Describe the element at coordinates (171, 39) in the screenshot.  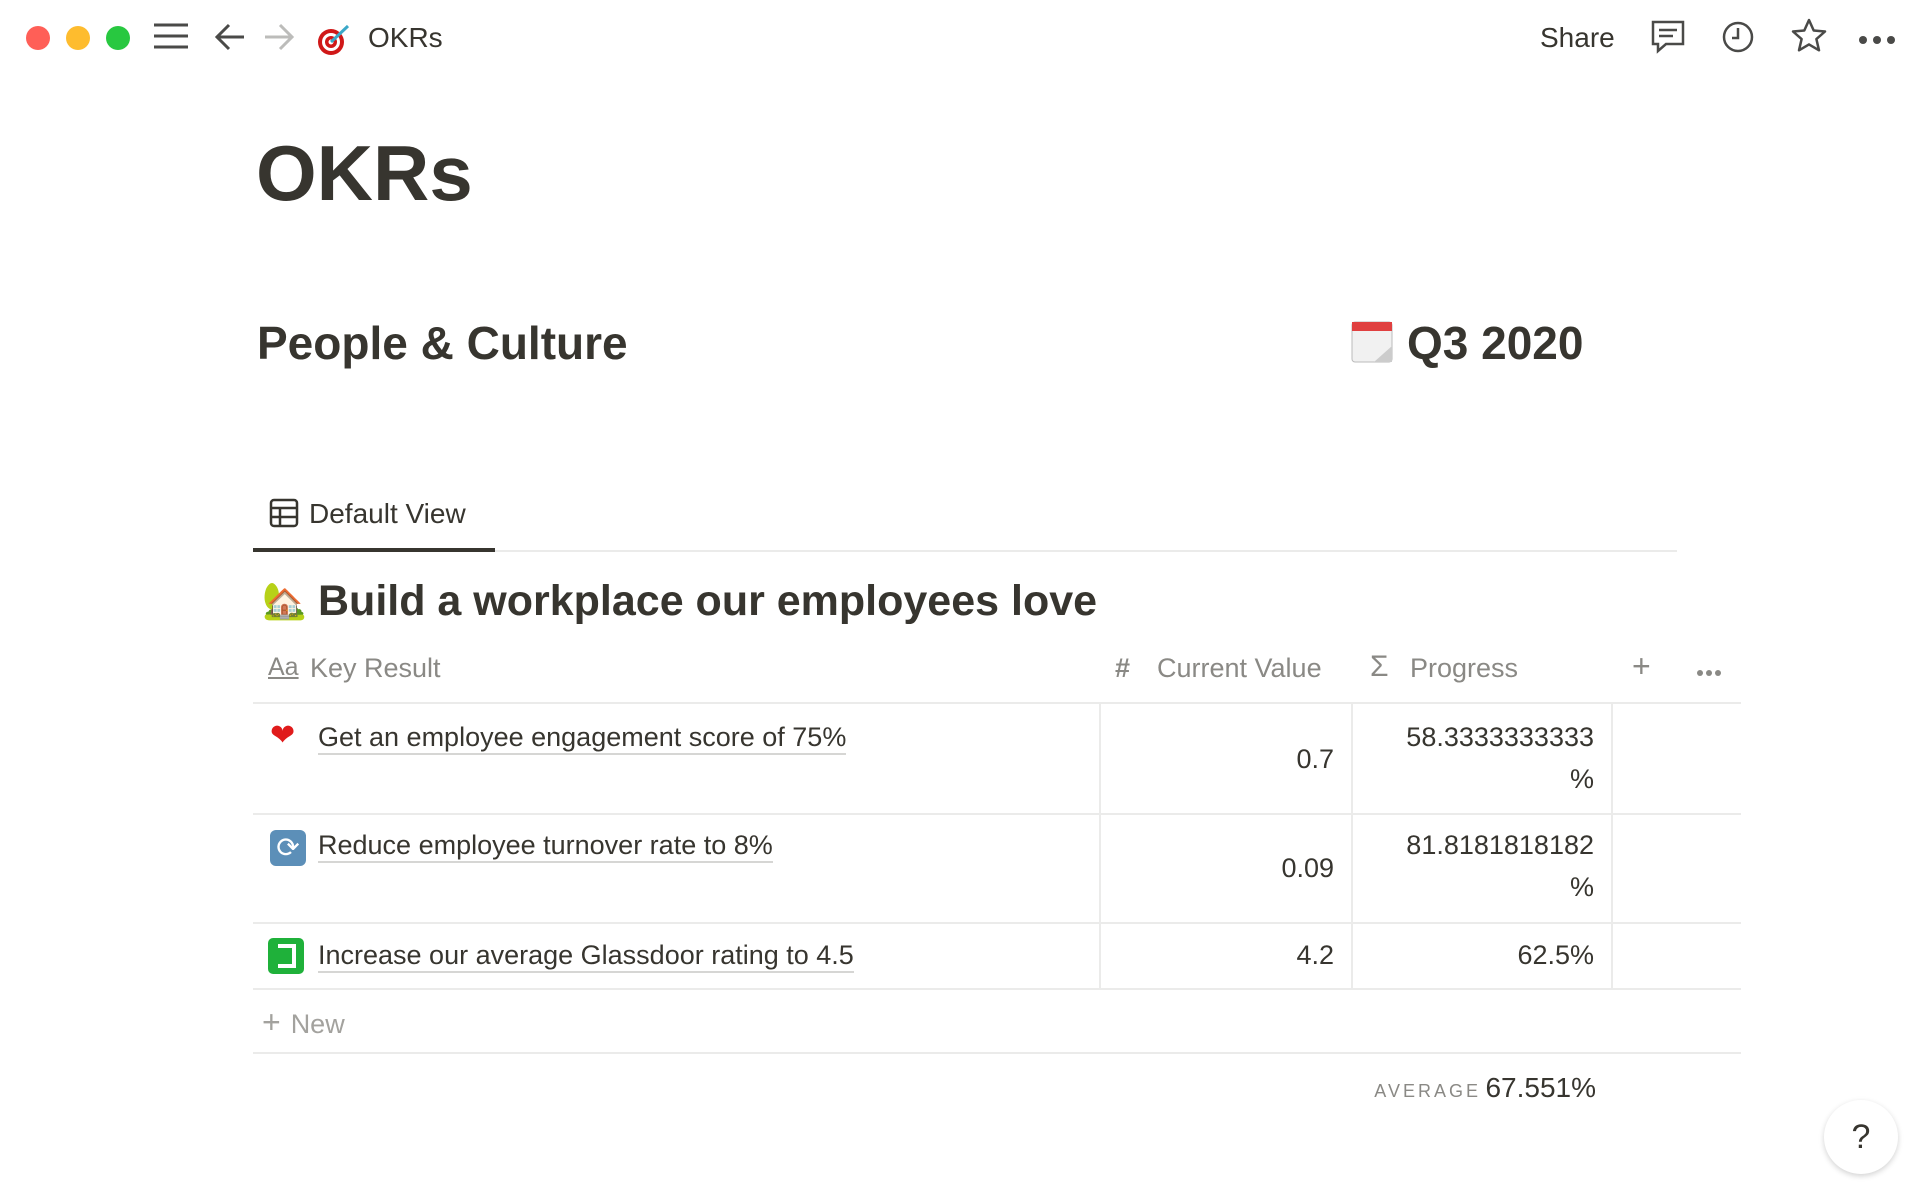
I see `menu-icon` at that location.